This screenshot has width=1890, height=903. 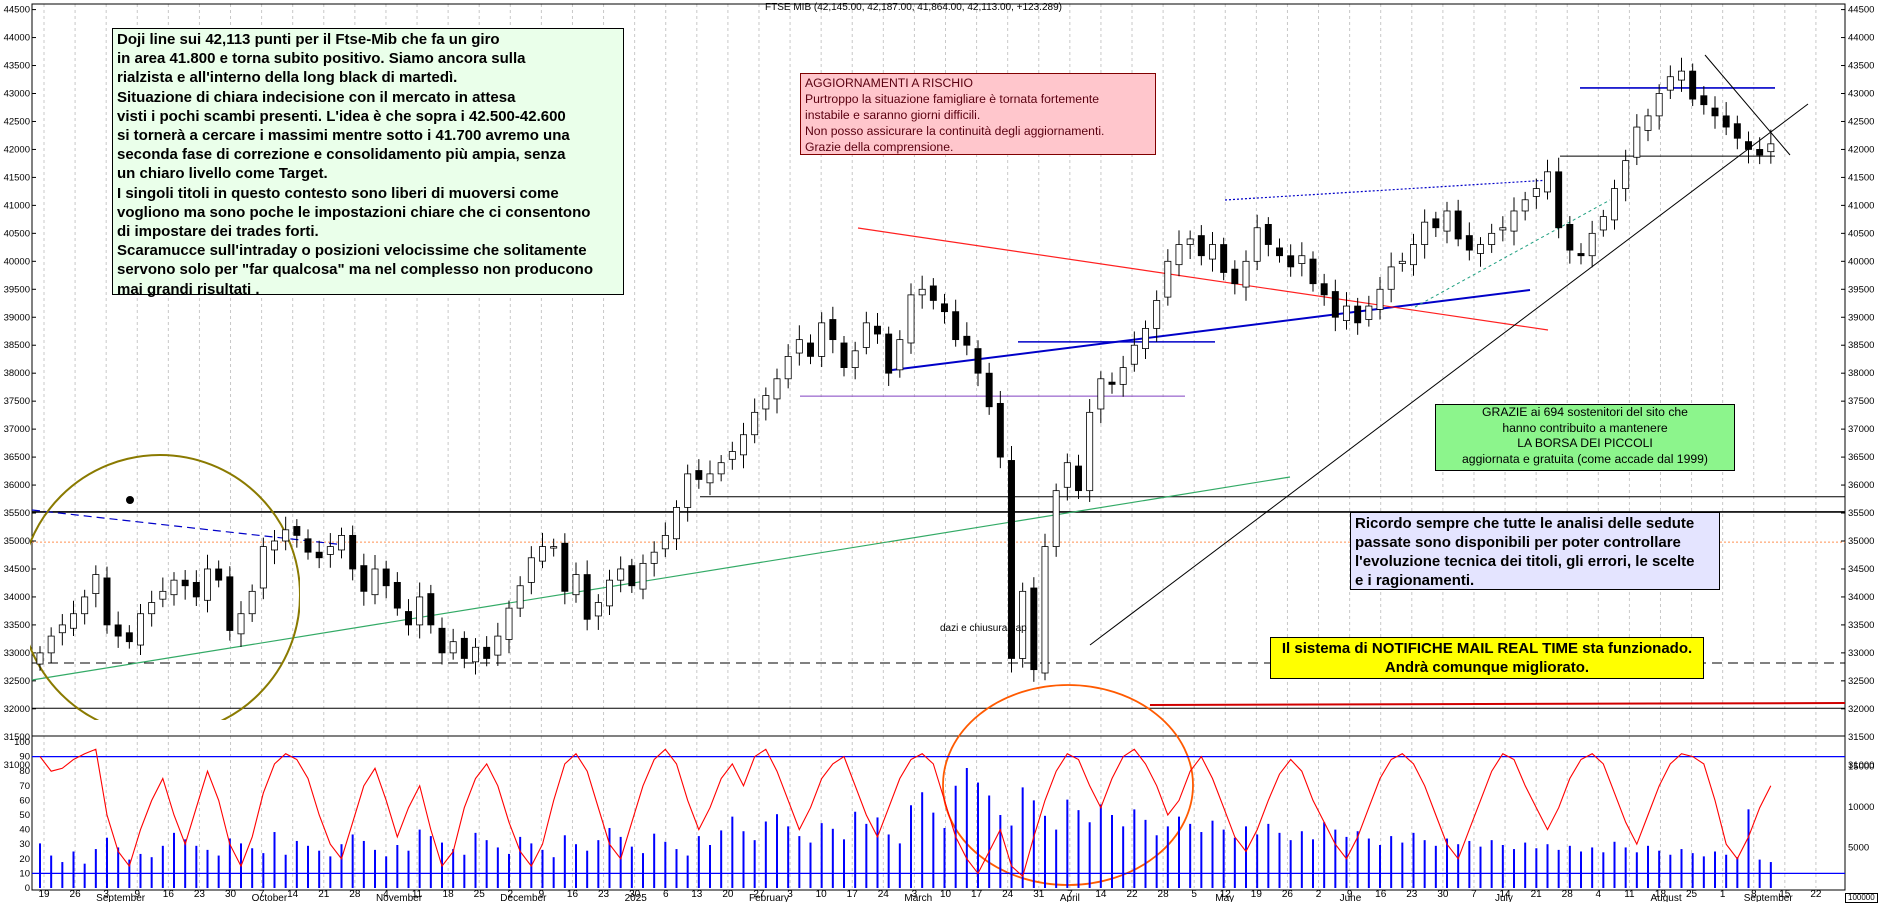 What do you see at coordinates (17, 737) in the screenshot?
I see `lower-tick-label-left: 31500` at bounding box center [17, 737].